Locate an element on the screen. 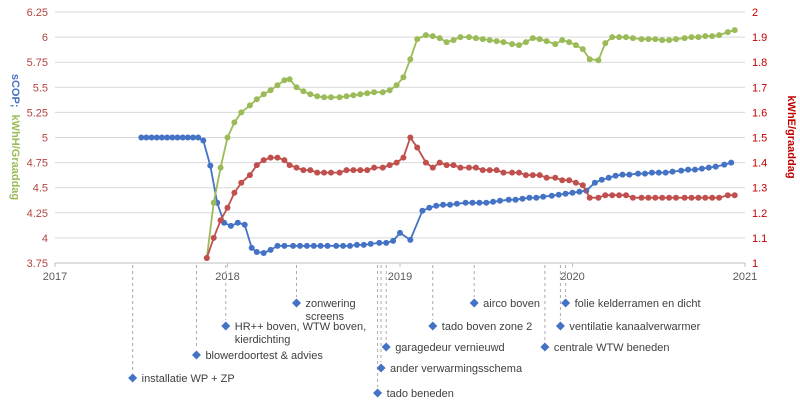 The height and width of the screenshot is (400, 800). x-axis-tick-label: 2019 is located at coordinates (400, 277).